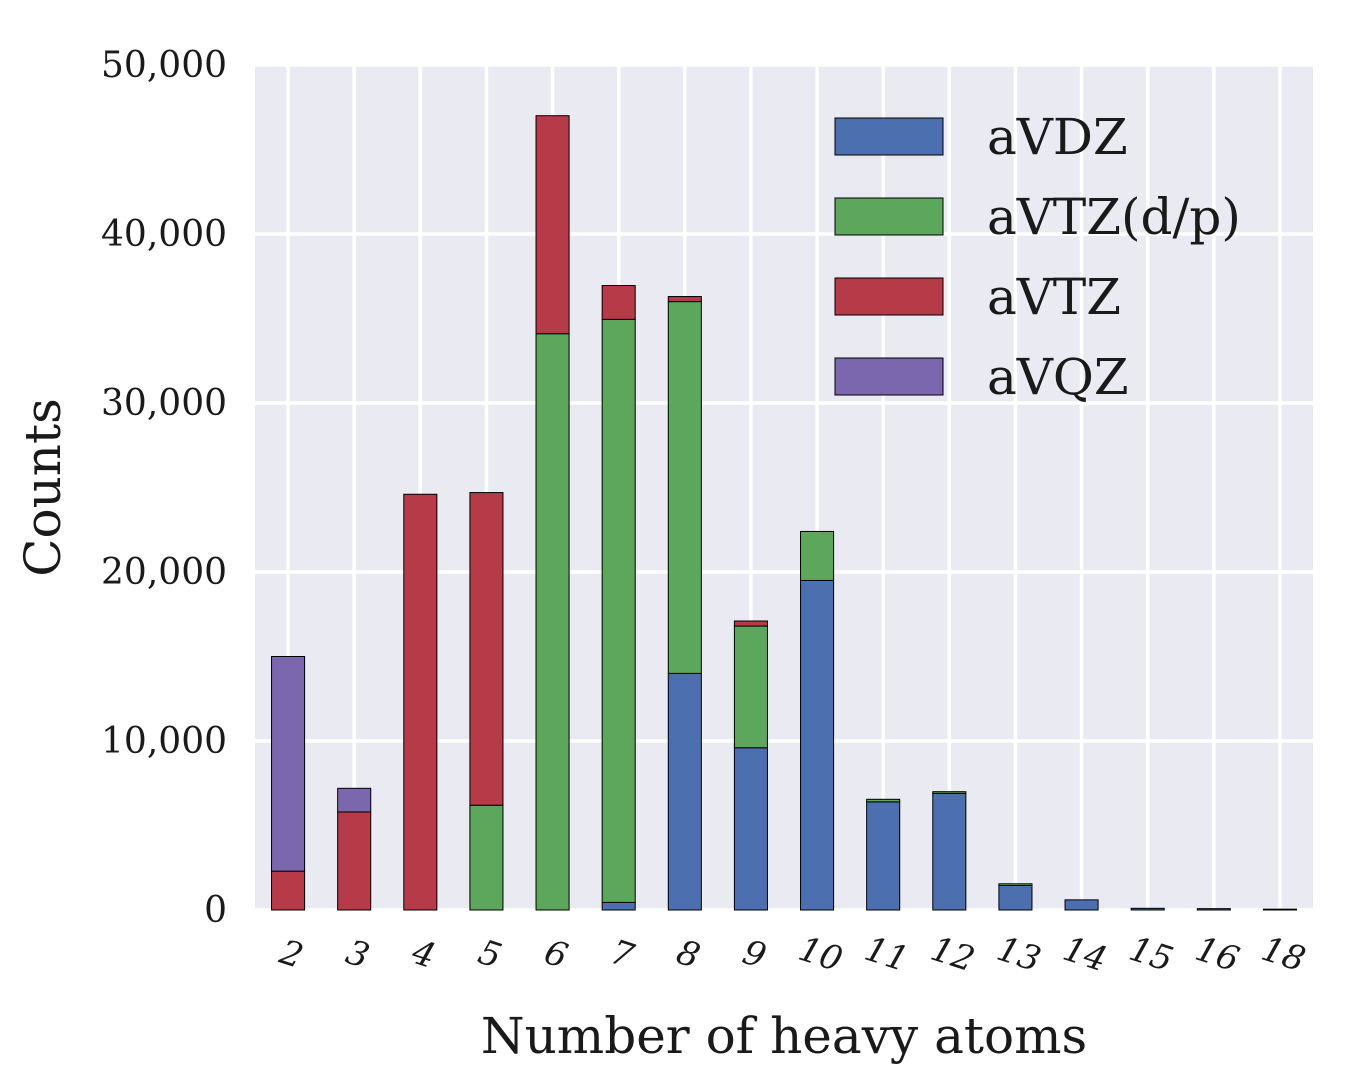 The height and width of the screenshot is (1091, 1354). What do you see at coordinates (1114, 217) in the screenshot?
I see `legend-label: aVTZ(d/p)` at bounding box center [1114, 217].